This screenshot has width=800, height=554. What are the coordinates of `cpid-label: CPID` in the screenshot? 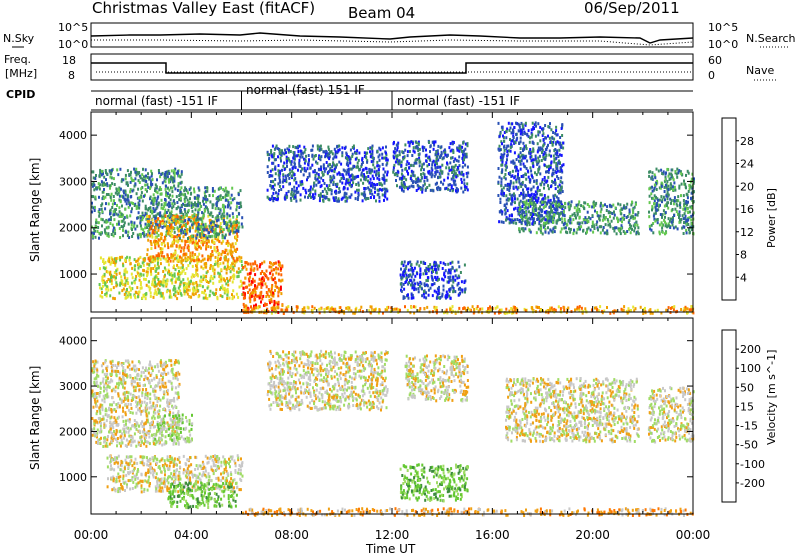 It's located at (20, 94).